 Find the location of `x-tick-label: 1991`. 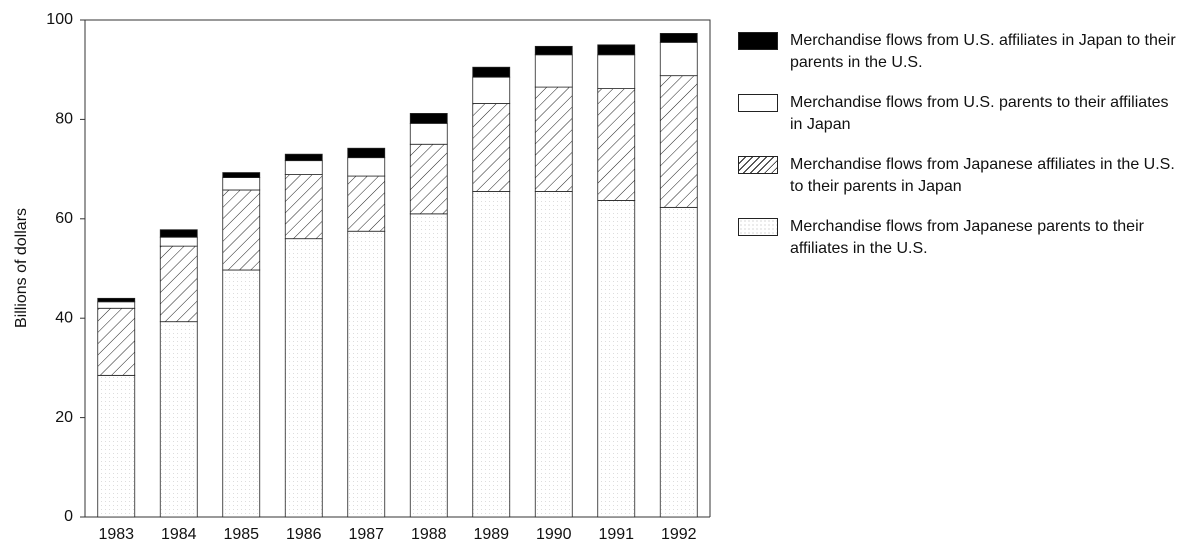

x-tick-label: 1991 is located at coordinates (616, 534).